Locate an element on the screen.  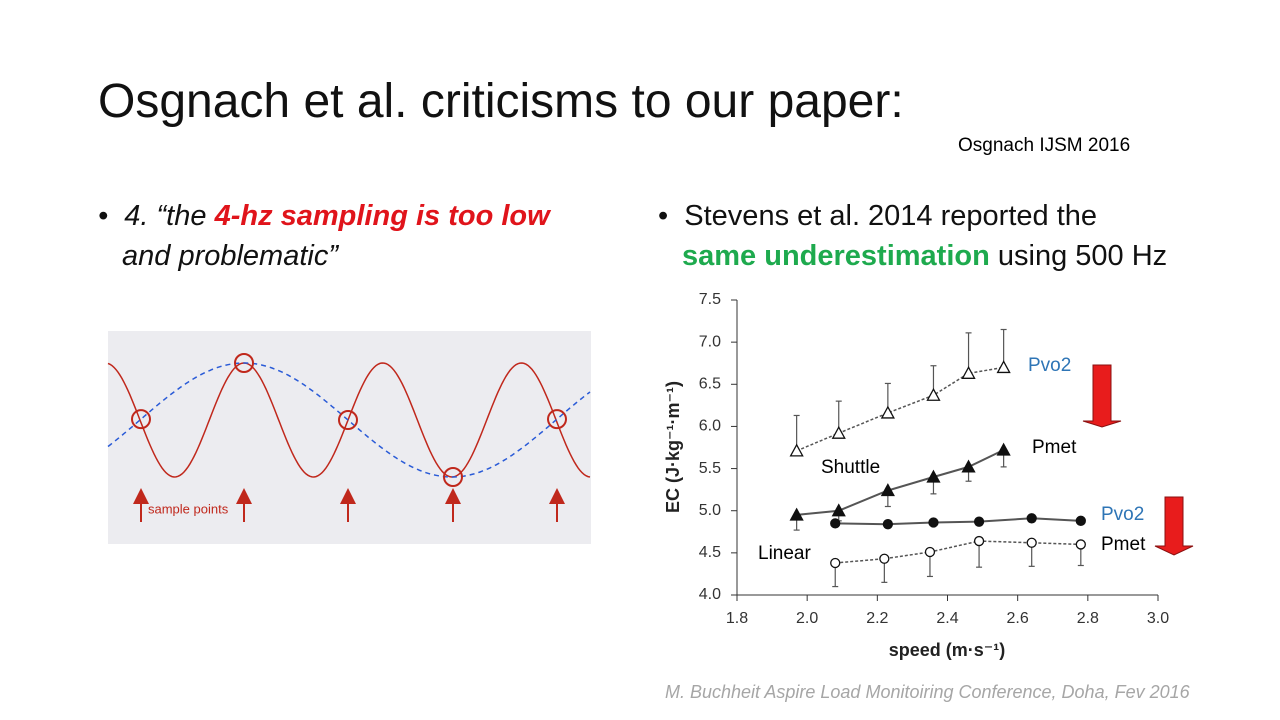
true-wave is located at coordinates (349, 420).